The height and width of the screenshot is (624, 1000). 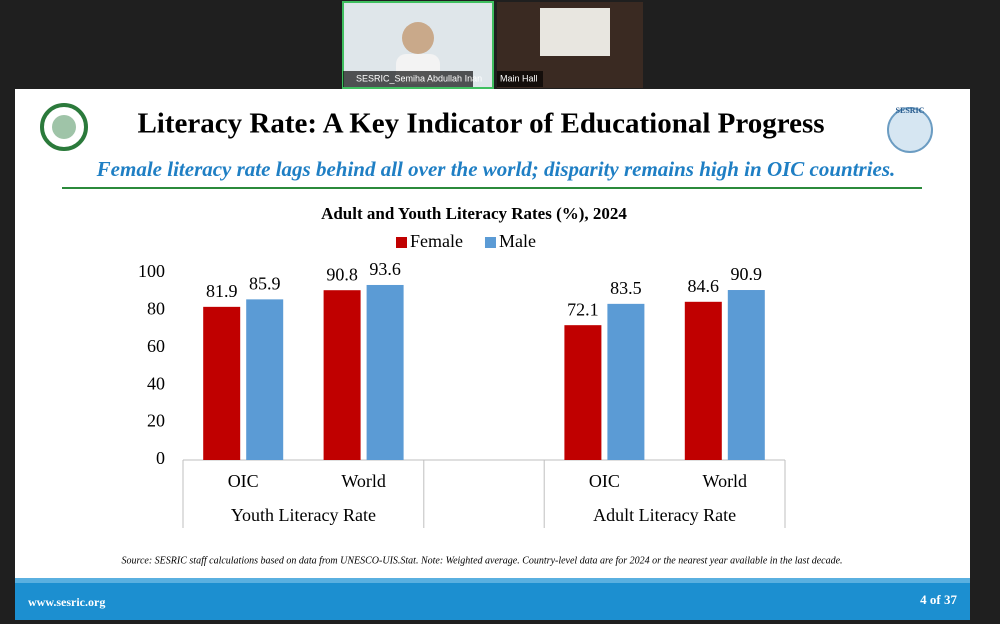 What do you see at coordinates (938, 599) in the screenshot?
I see `page-number: 4 of 37` at bounding box center [938, 599].